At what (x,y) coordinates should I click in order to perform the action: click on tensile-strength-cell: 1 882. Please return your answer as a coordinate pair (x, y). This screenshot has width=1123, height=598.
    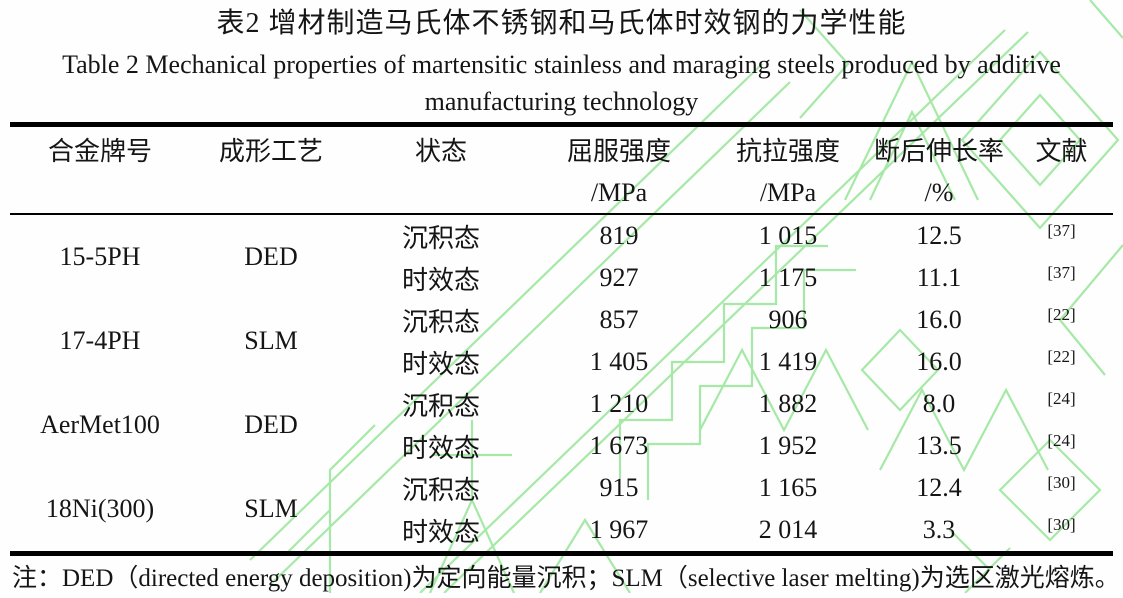
    Looking at the image, I should click on (788, 403).